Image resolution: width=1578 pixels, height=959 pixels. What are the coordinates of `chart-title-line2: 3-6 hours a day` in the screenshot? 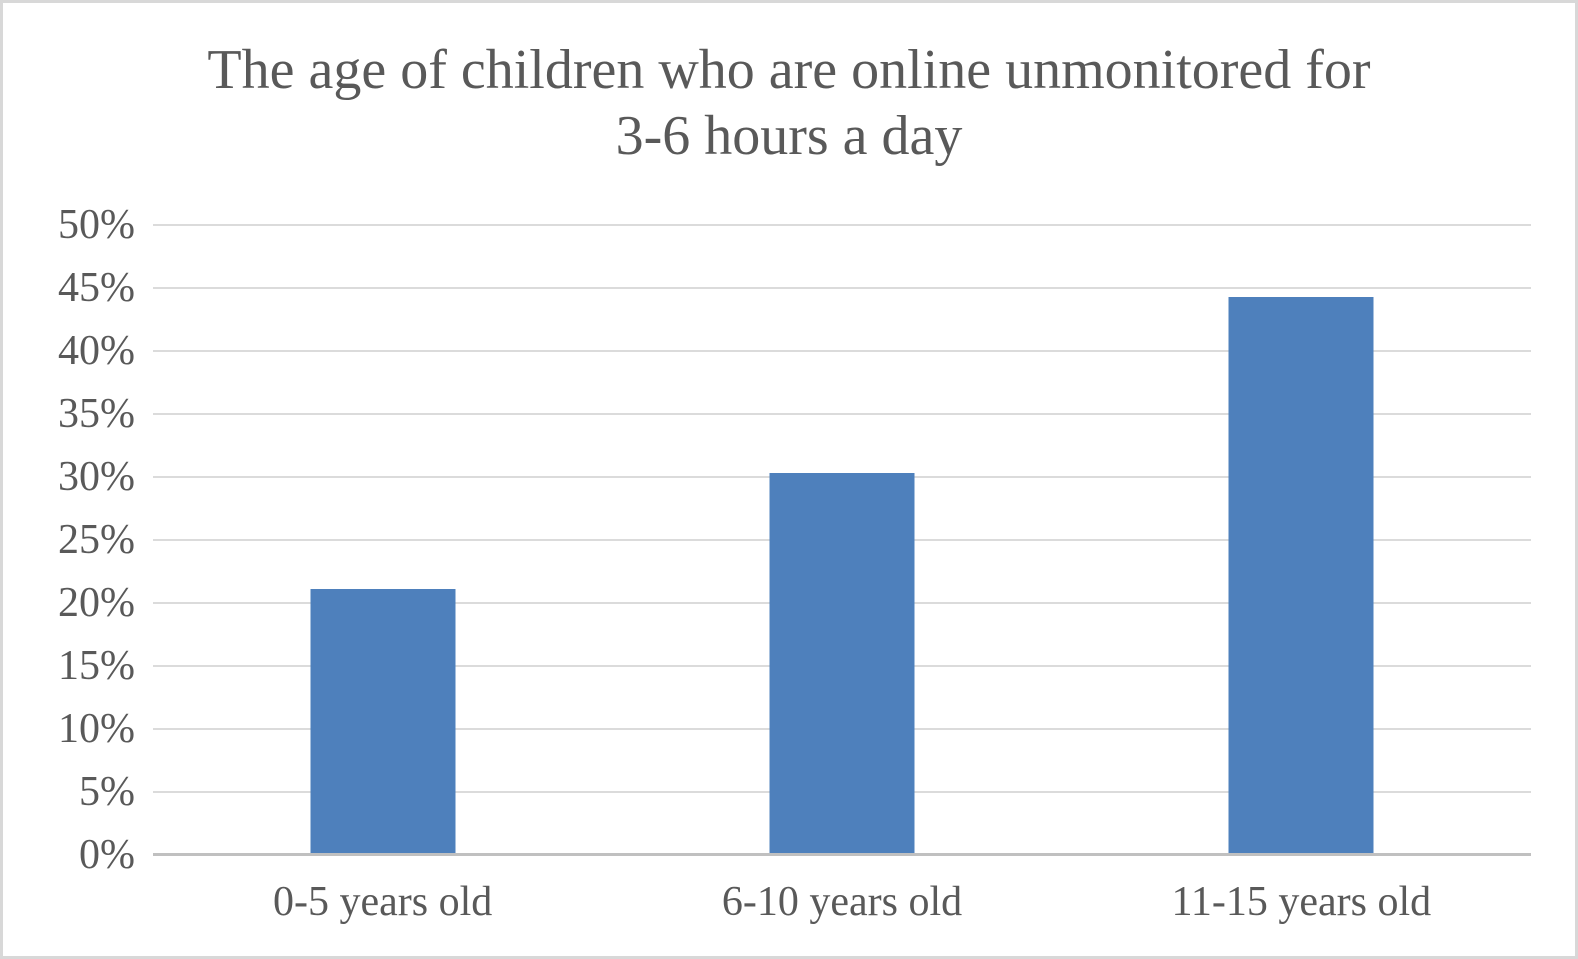 It's located at (789, 136).